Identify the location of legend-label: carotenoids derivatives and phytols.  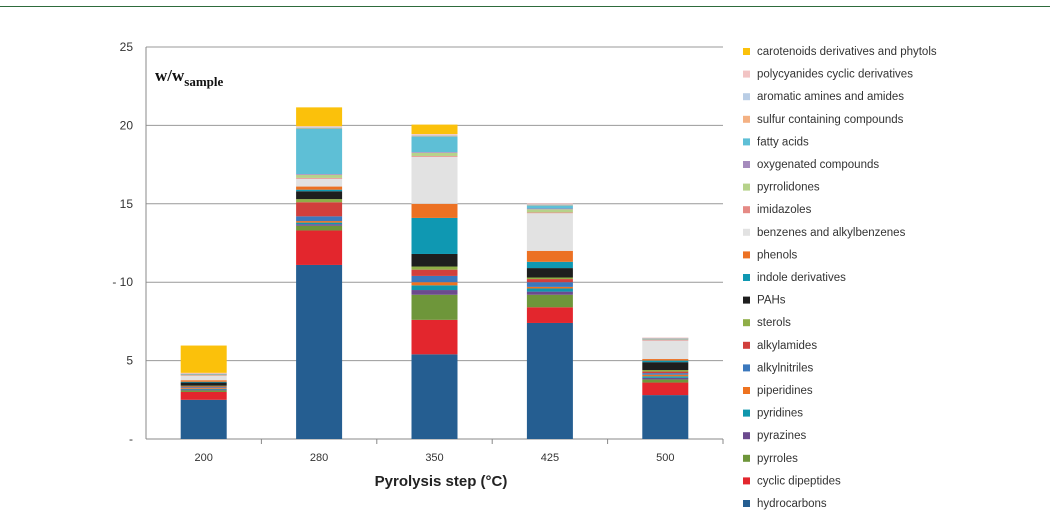
(847, 52).